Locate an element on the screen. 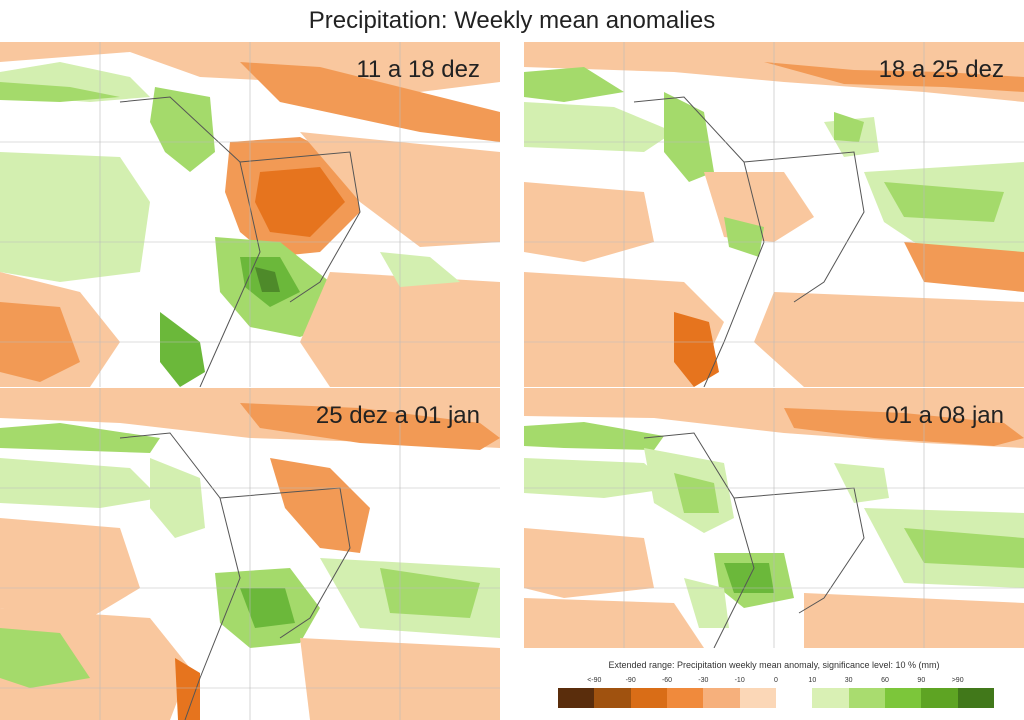 The width and height of the screenshot is (1024, 720). legend-tick: >90 is located at coordinates (957, 680).